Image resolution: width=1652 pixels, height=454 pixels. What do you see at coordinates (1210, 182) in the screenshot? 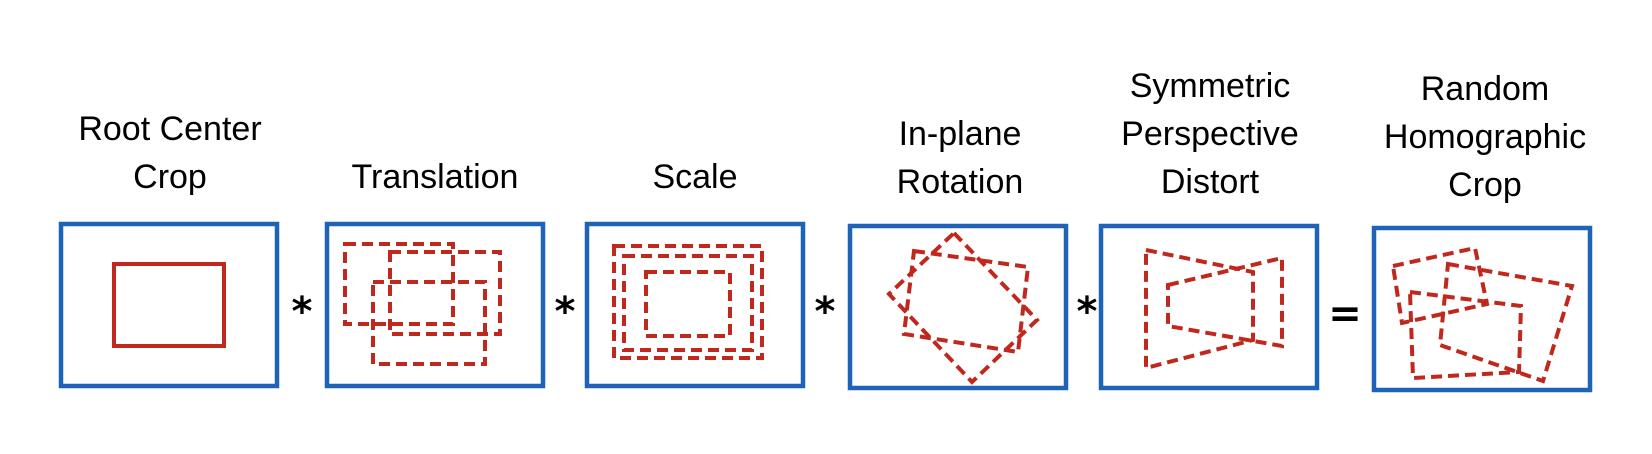
I see `label-symmetric-perspective-distort-line3: Distort` at bounding box center [1210, 182].